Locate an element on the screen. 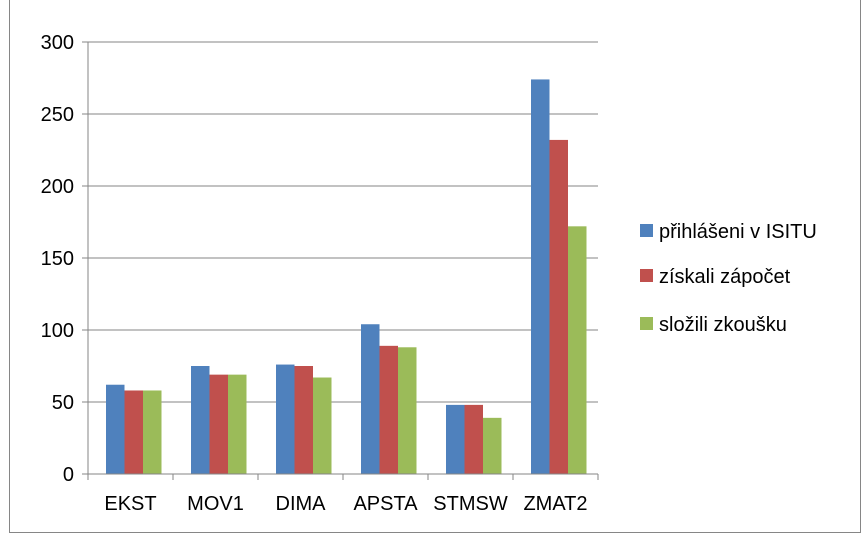 This screenshot has width=862, height=534. legend-label: složili zkoušku is located at coordinates (723, 325).